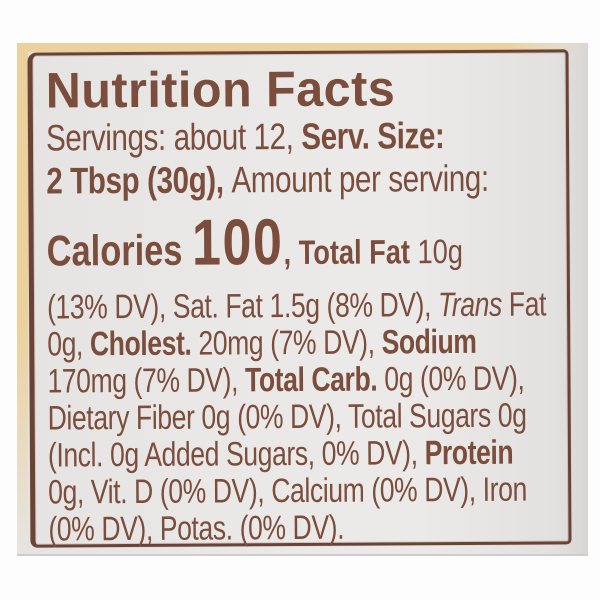 This screenshot has width=600, height=600. I want to click on jar-rim-left, so click(22, 298).